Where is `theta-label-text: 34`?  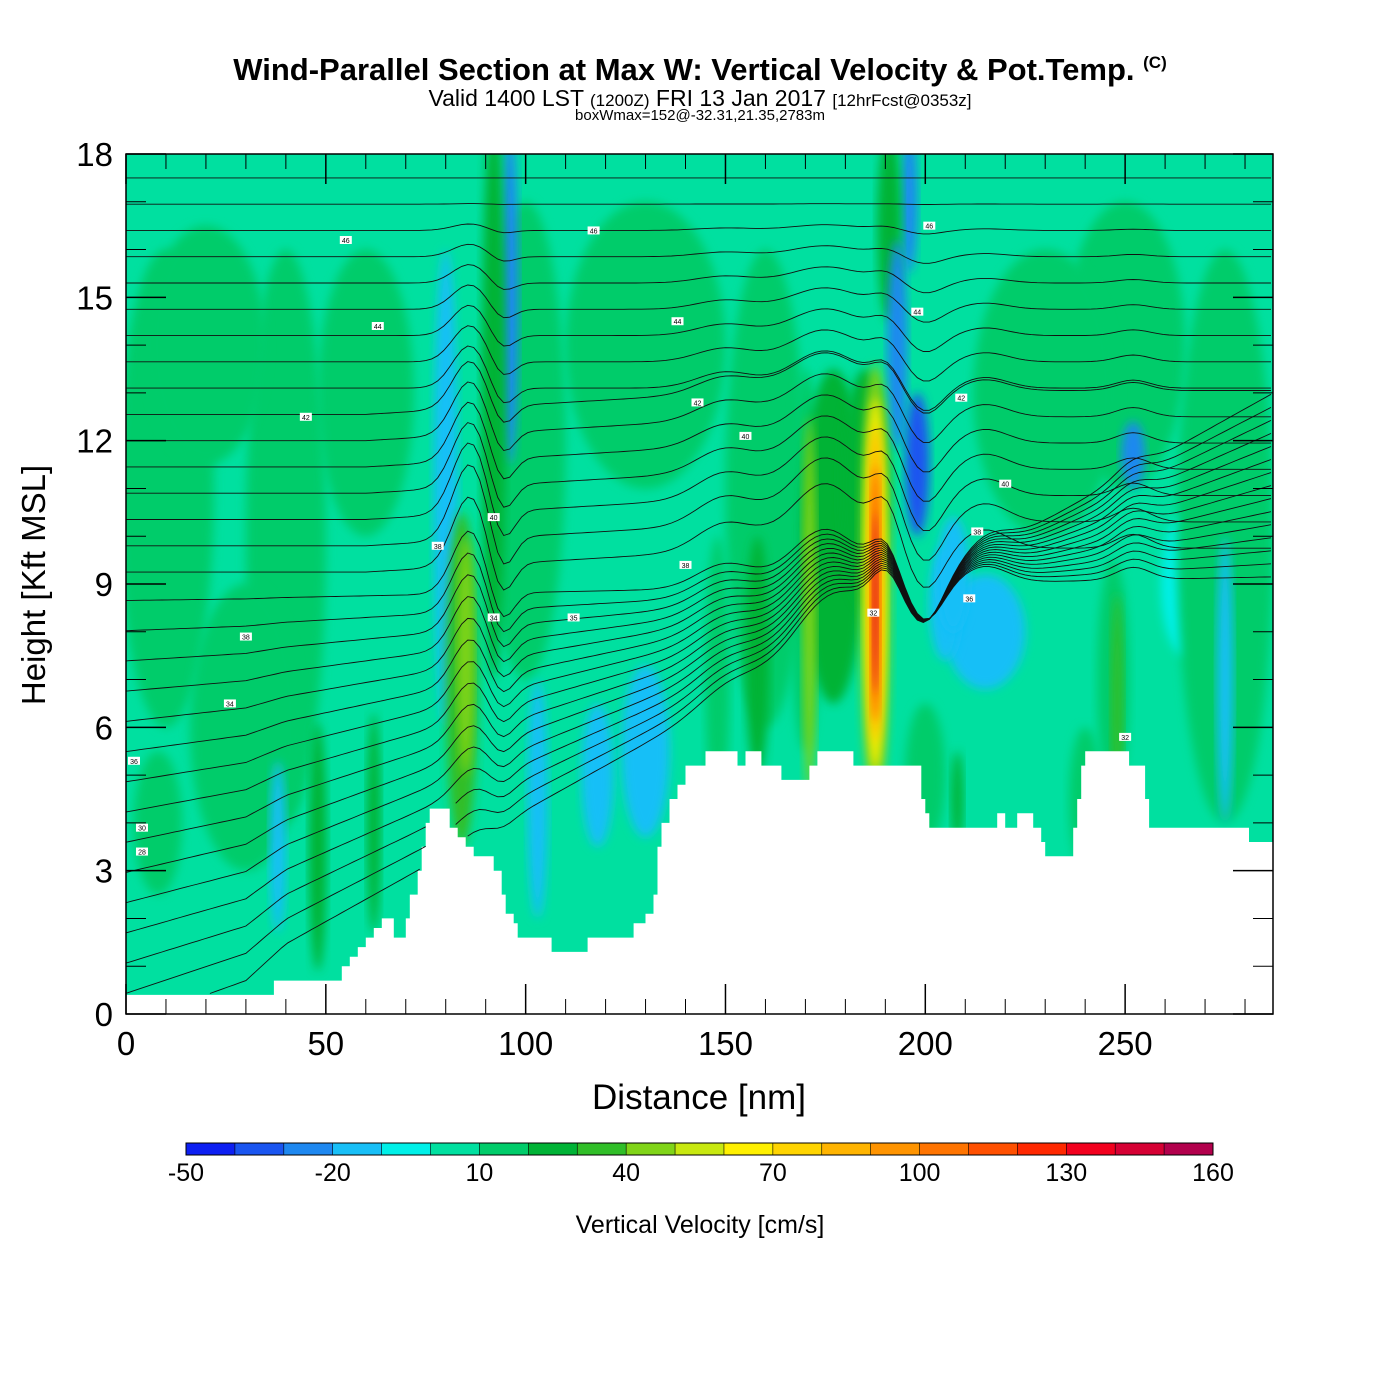
theta-label-text: 34 is located at coordinates (494, 618).